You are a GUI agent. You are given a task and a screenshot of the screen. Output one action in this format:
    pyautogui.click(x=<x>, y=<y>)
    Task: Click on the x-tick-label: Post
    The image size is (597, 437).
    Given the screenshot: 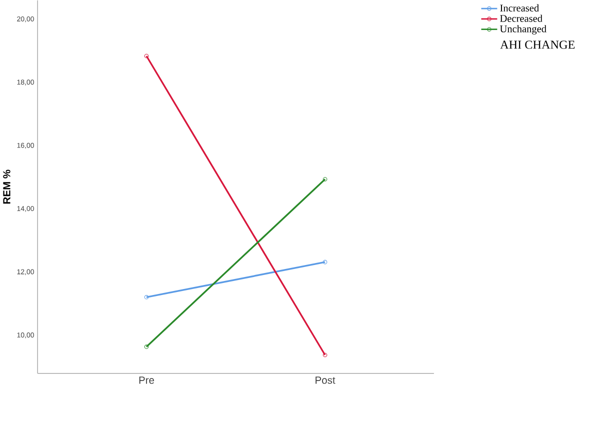 What is the action you would take?
    pyautogui.click(x=326, y=380)
    